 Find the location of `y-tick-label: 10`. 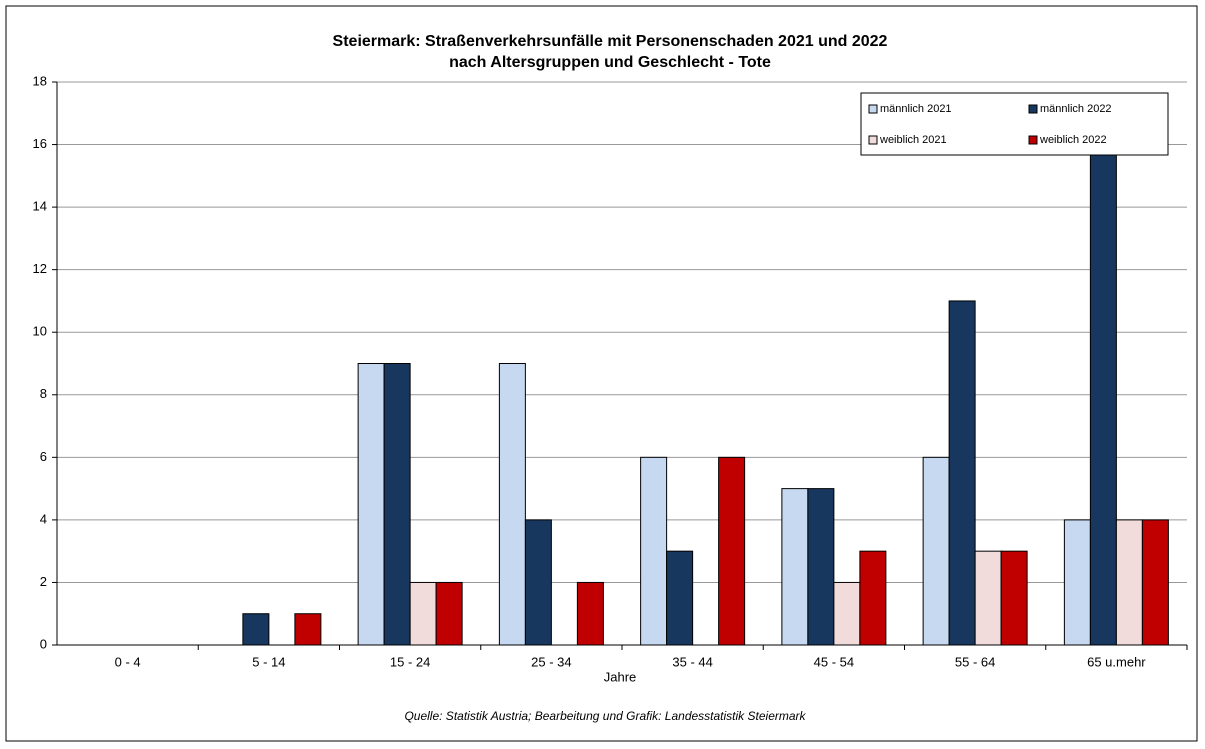

y-tick-label: 10 is located at coordinates (40, 331).